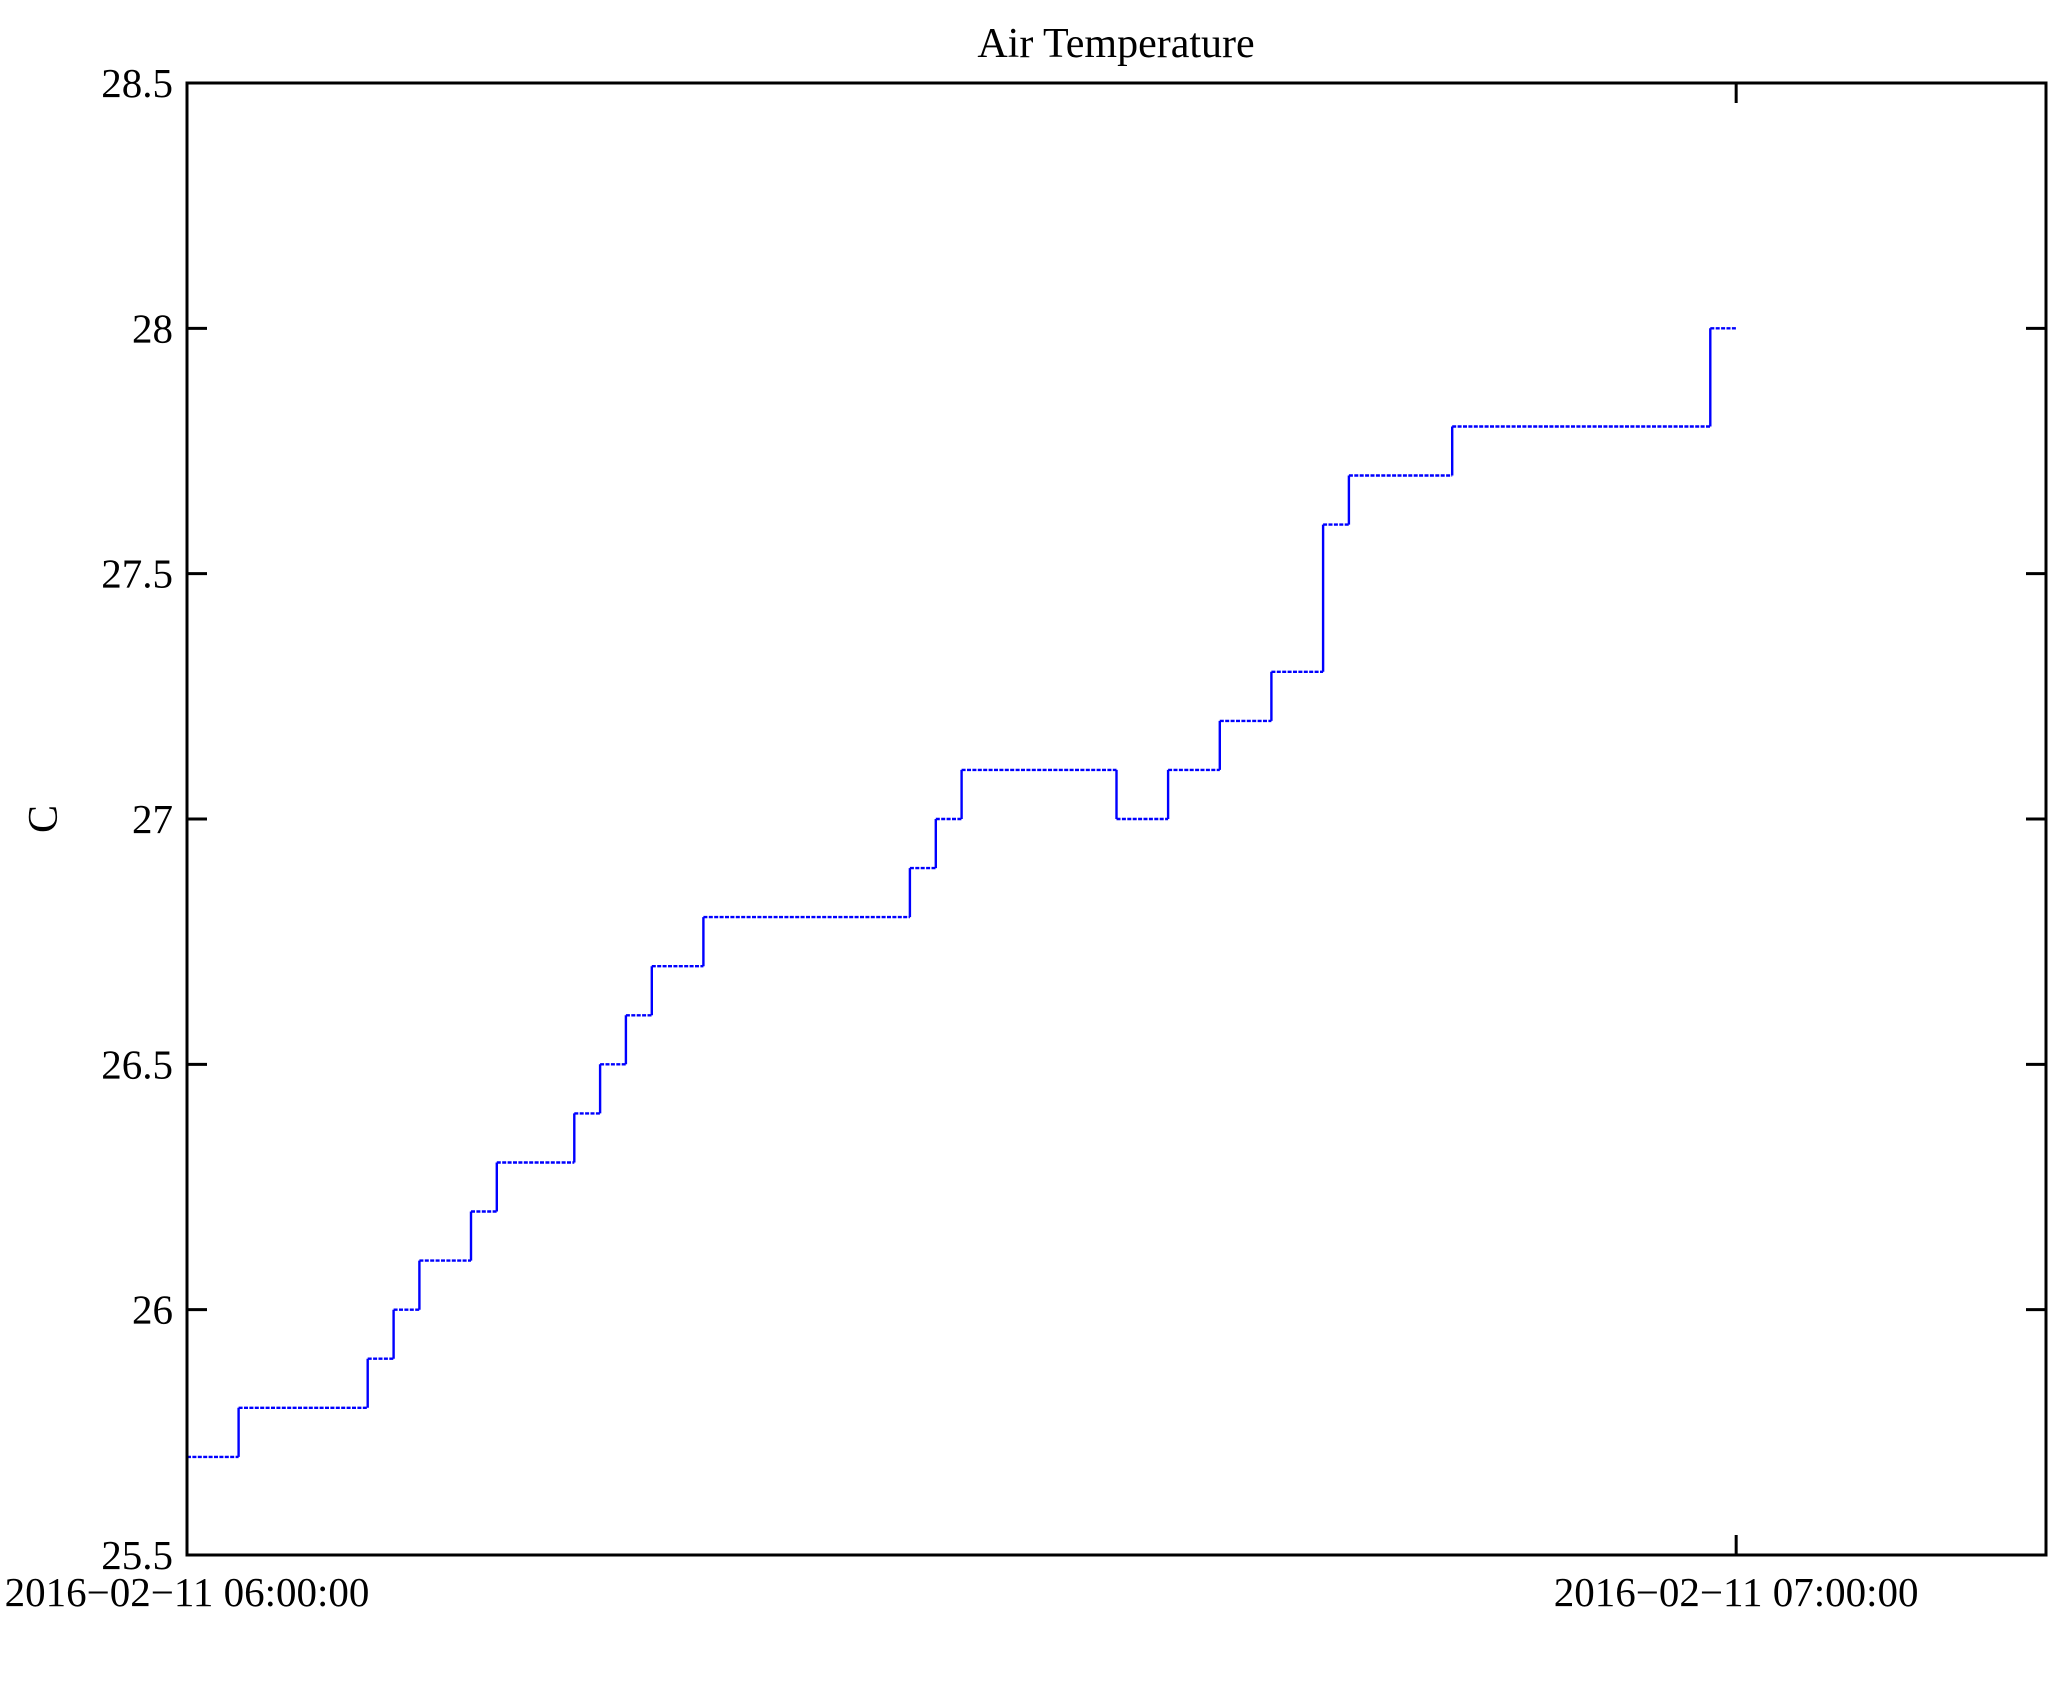 This screenshot has height=1683, width=2067. Describe the element at coordinates (44, 819) in the screenshot. I see `y-axis-label: C` at that location.